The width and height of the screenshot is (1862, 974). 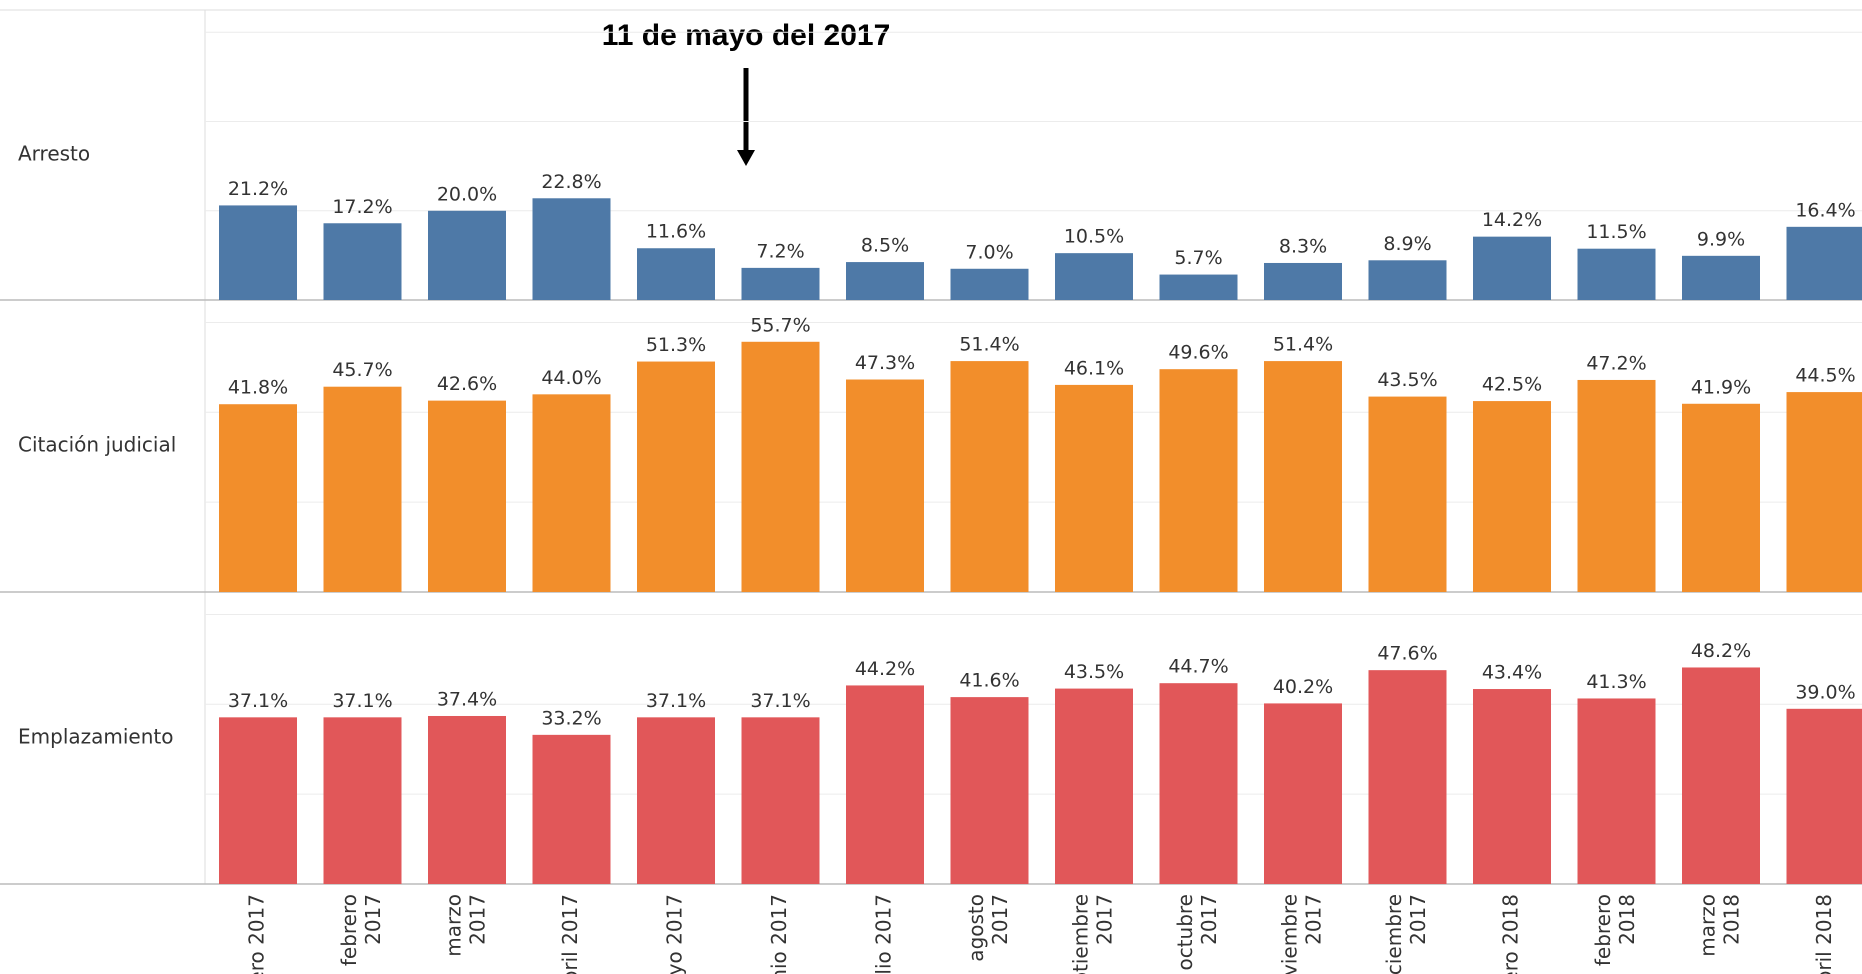 What do you see at coordinates (1732, 919) in the screenshot?
I see `x-tick-label: 2018` at bounding box center [1732, 919].